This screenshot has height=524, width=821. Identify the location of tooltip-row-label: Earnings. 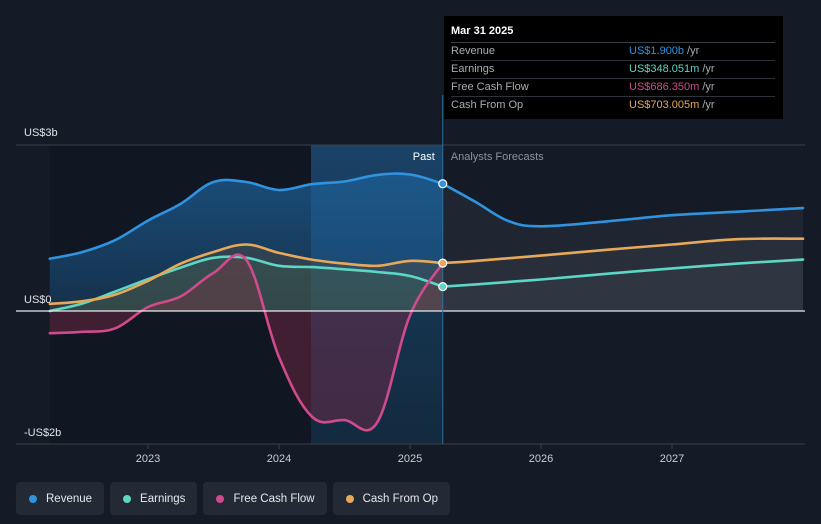
(473, 69).